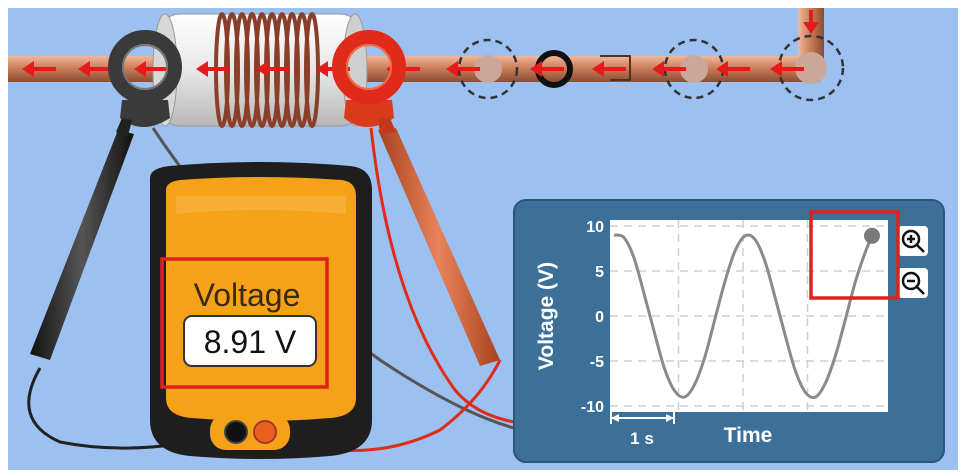 This screenshot has height=476, width=964. I want to click on red-clamp, so click(369, 78).